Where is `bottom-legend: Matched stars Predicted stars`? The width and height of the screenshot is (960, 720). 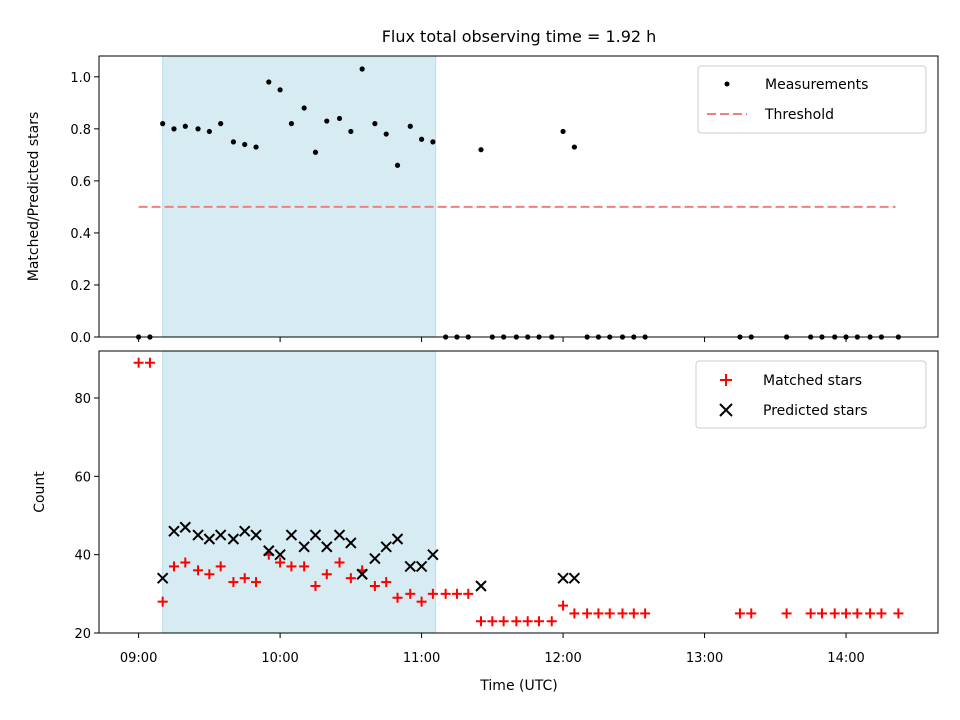 bottom-legend: Matched stars Predicted stars is located at coordinates (811, 394).